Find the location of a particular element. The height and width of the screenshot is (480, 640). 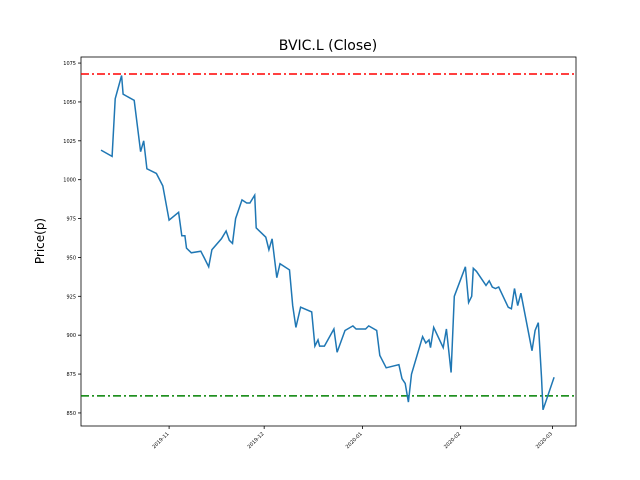

y-tick-label: 900 is located at coordinates (71, 336).